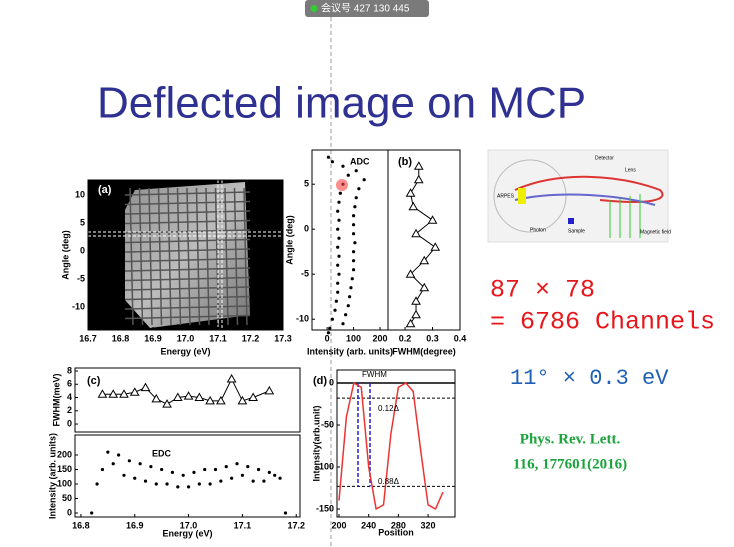 Image resolution: width=734 pixels, height=547 pixels. What do you see at coordinates (69, 384) in the screenshot?
I see `y-tick-label: 6` at bounding box center [69, 384].